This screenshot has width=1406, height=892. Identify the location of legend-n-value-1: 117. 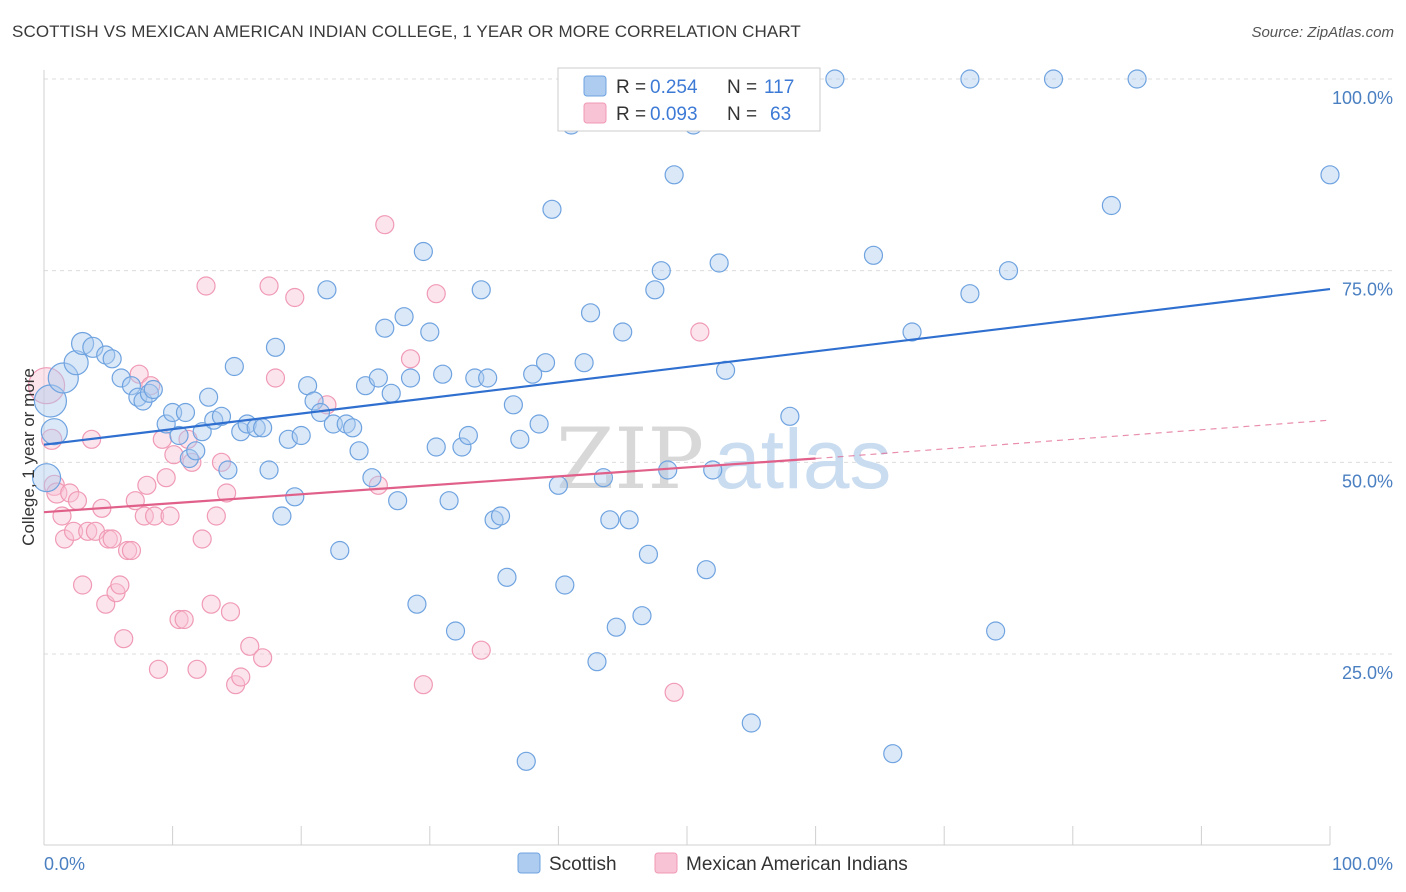
(779, 87).